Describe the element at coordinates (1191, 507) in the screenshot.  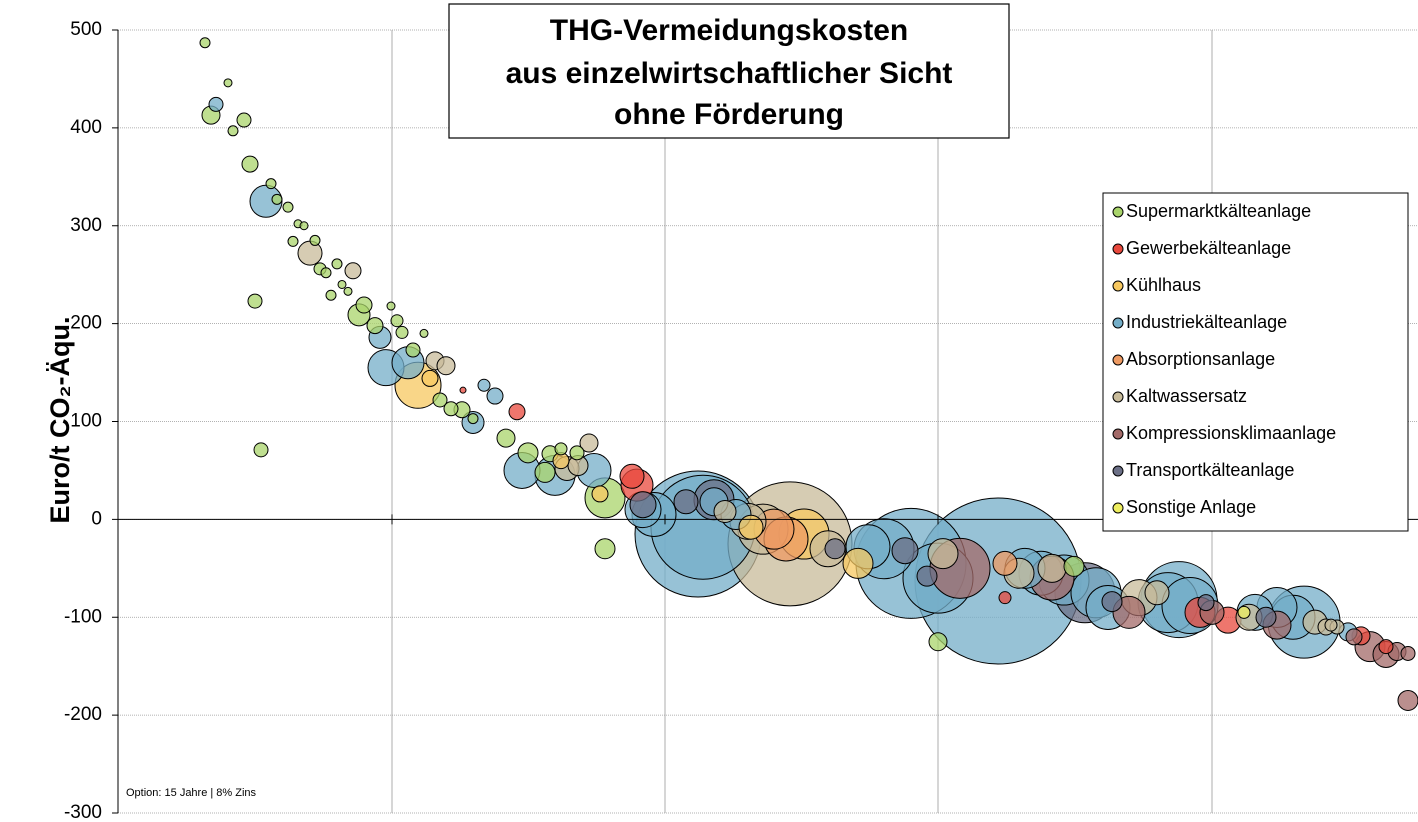
I see `legend-label: Sonstige Anlage` at that location.